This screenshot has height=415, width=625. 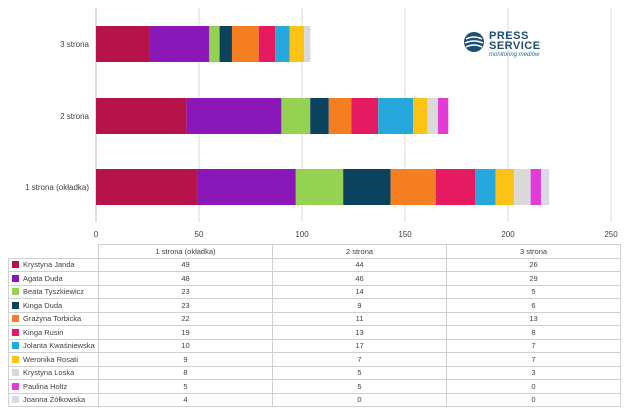 I want to click on value-cell: 14, so click(x=359, y=291).